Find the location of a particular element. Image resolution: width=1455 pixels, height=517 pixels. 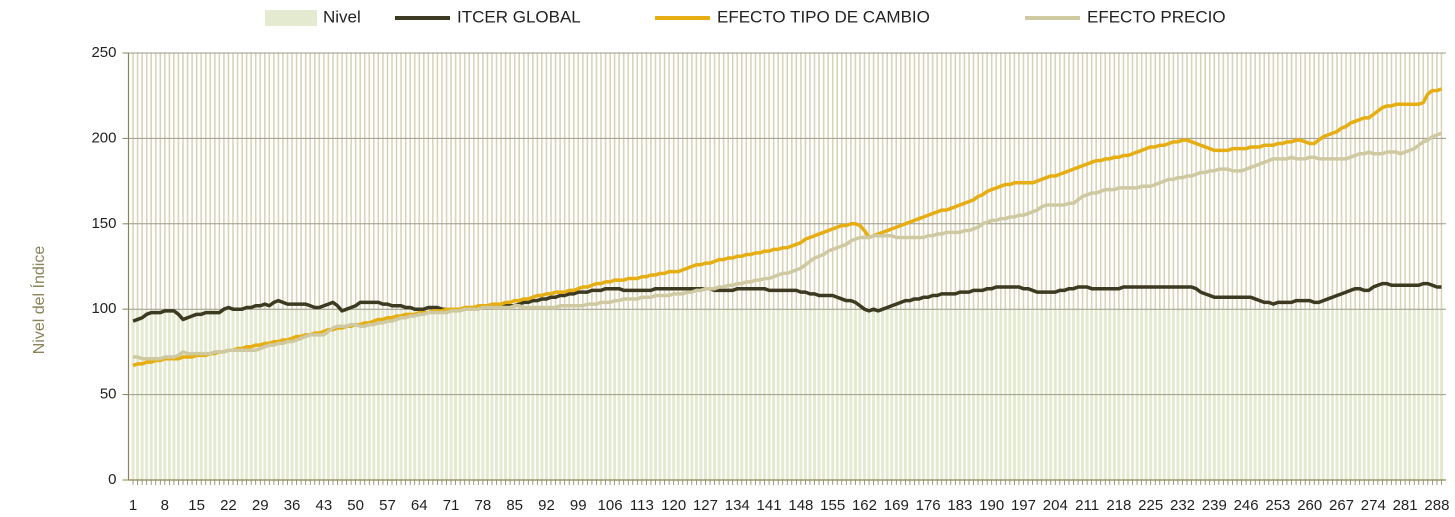

x-tick-label: 225 is located at coordinates (1150, 505).